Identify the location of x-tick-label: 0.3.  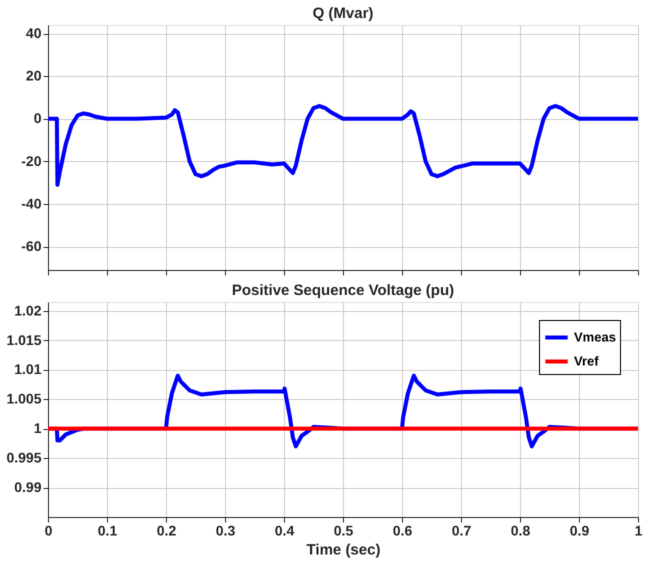
(226, 530).